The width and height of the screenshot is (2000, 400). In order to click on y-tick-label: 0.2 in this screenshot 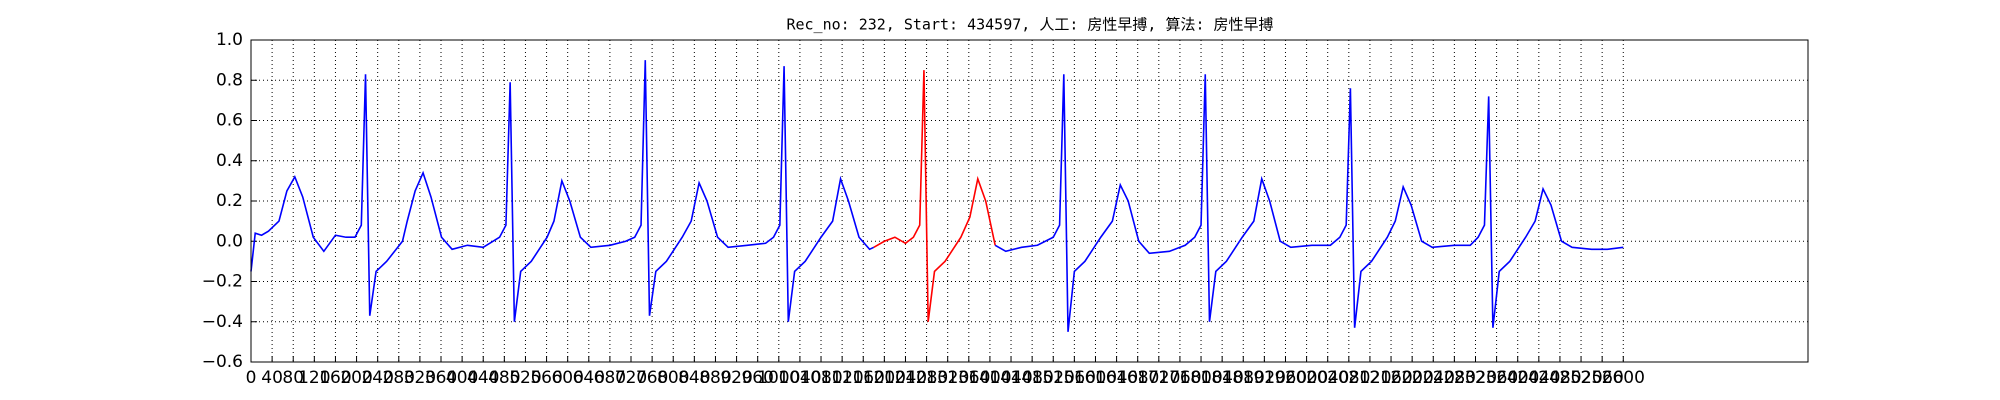, I will do `click(229, 201)`.